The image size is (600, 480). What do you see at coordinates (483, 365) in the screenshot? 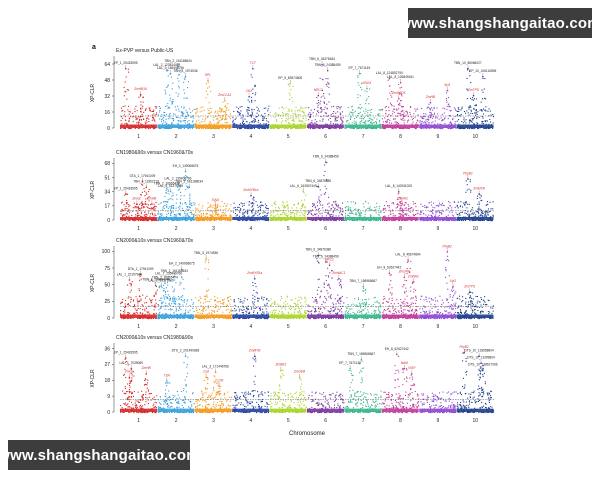
I see `peak-label: DTS_10_138617066` at bounding box center [483, 365].